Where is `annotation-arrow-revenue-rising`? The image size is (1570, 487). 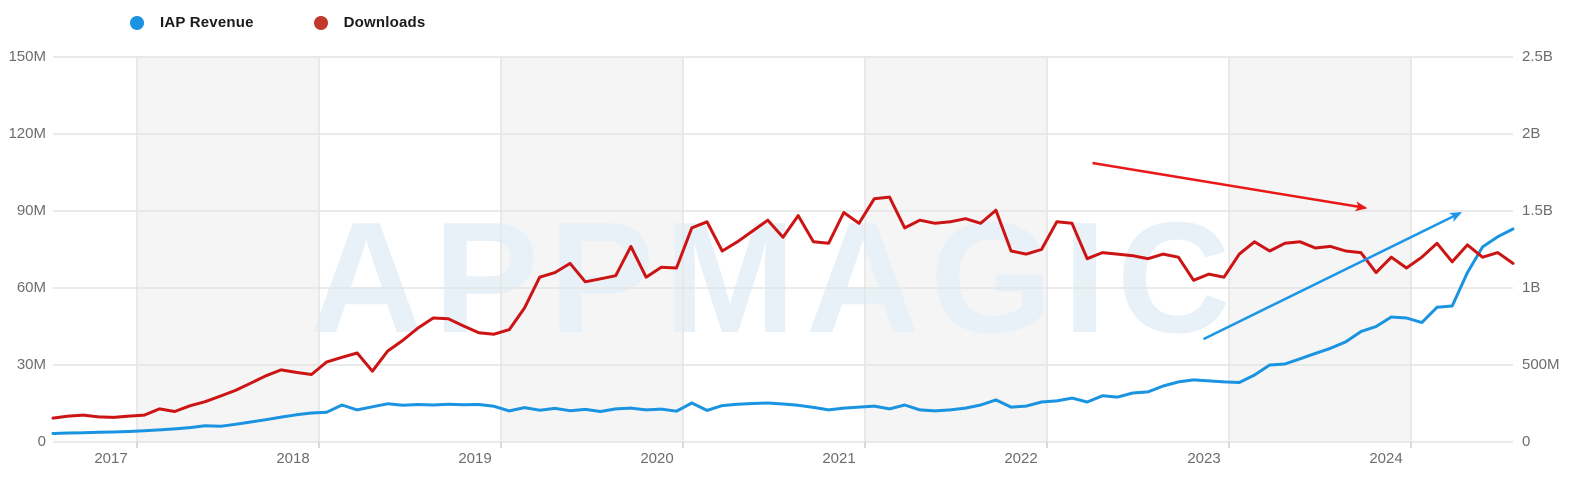
annotation-arrow-revenue-rising is located at coordinates (1332, 276).